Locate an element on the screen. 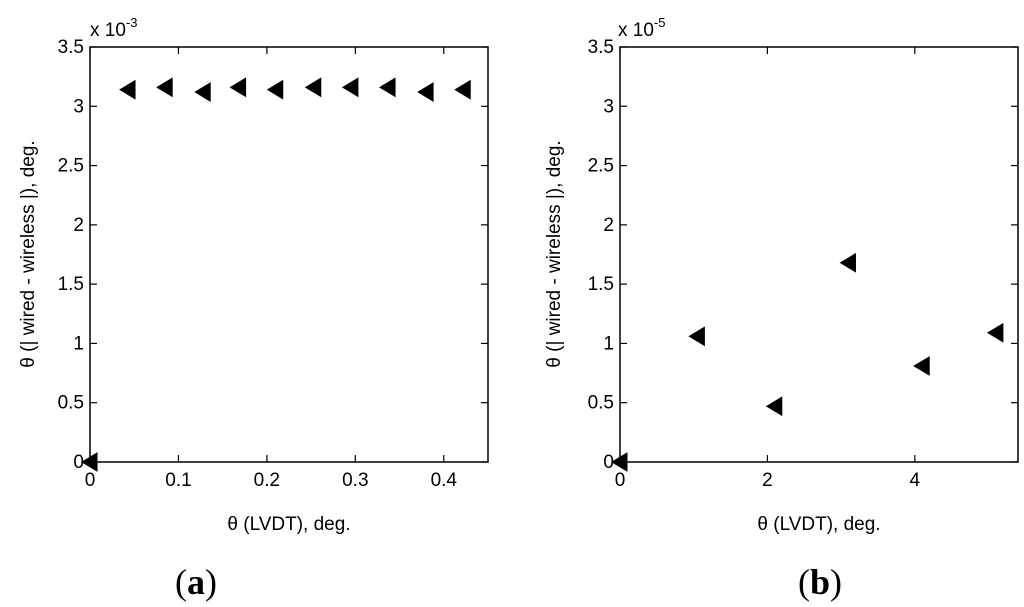 This screenshot has width=1024, height=607. y-tick-label-b: 3.5 is located at coordinates (601, 47).